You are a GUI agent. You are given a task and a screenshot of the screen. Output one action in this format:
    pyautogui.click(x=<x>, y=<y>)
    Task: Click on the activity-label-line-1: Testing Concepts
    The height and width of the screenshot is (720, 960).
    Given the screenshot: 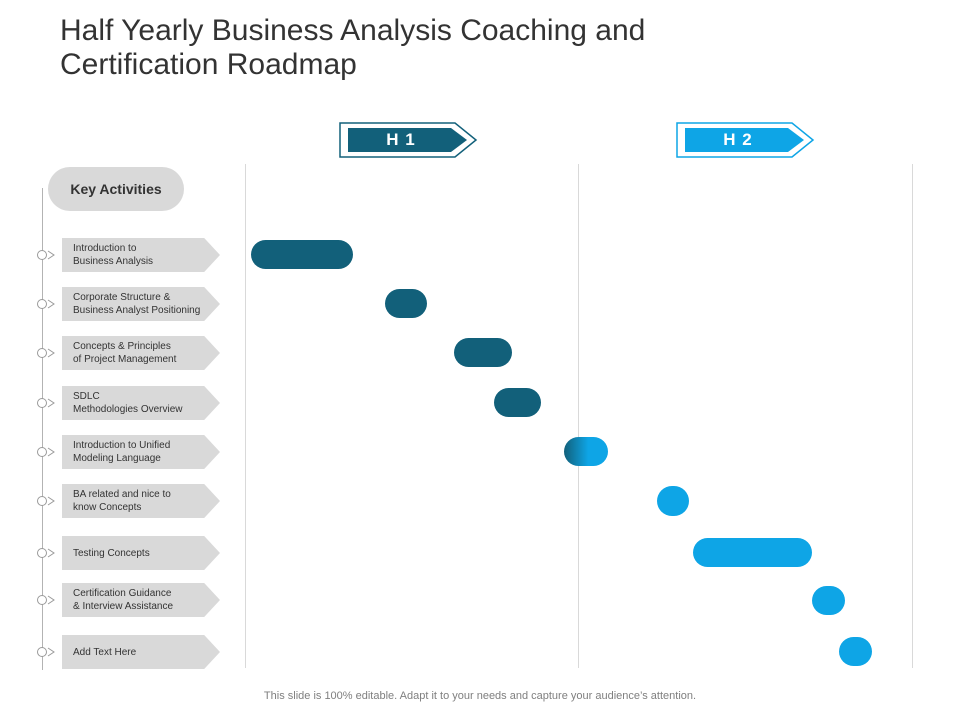 What is the action you would take?
    pyautogui.click(x=111, y=553)
    